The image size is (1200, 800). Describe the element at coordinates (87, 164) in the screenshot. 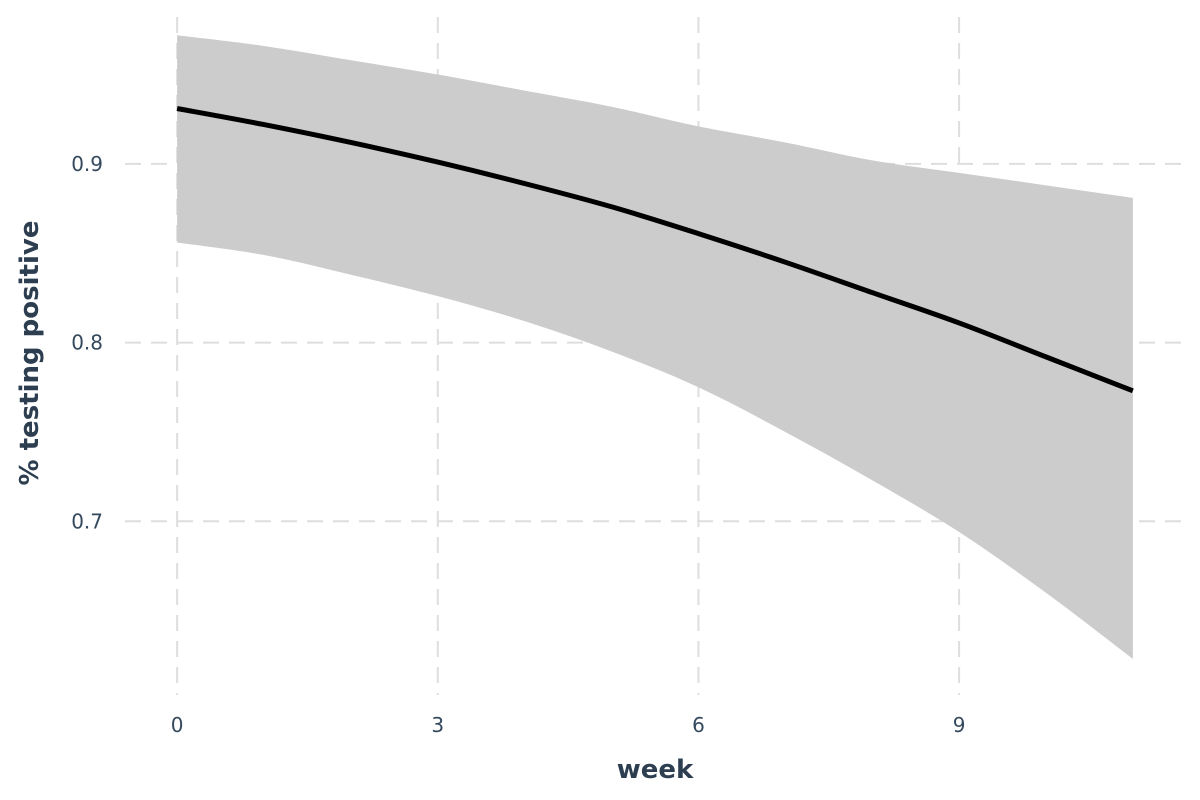

I see `y-tick-label: 0.9` at that location.